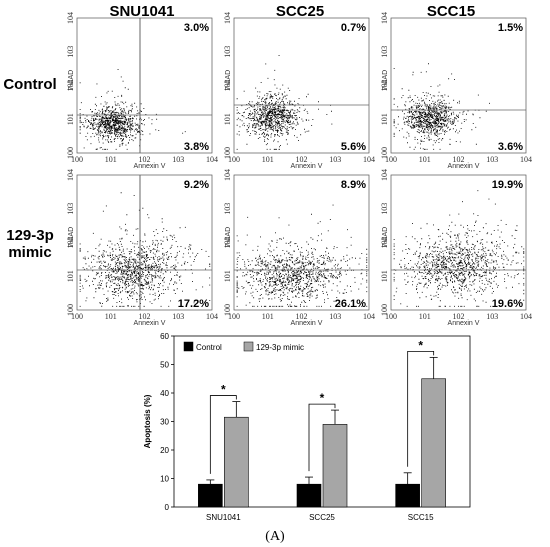  I want to click on y-tick-label: 10, so click(164, 479).